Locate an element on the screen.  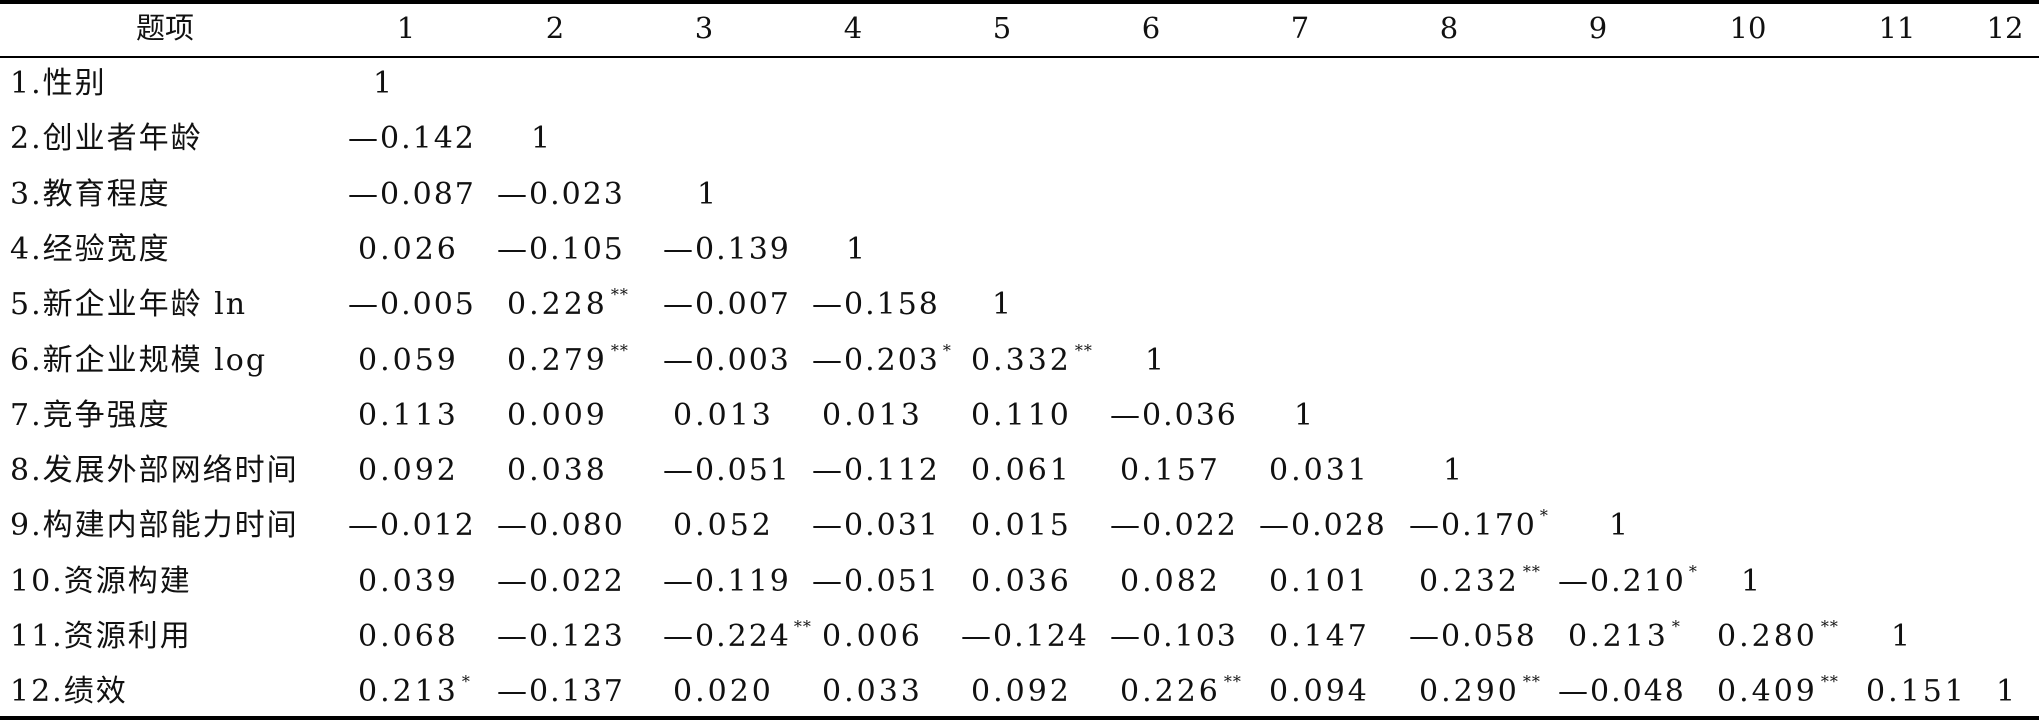
table-cell: —0.210 * is located at coordinates (1628, 582).